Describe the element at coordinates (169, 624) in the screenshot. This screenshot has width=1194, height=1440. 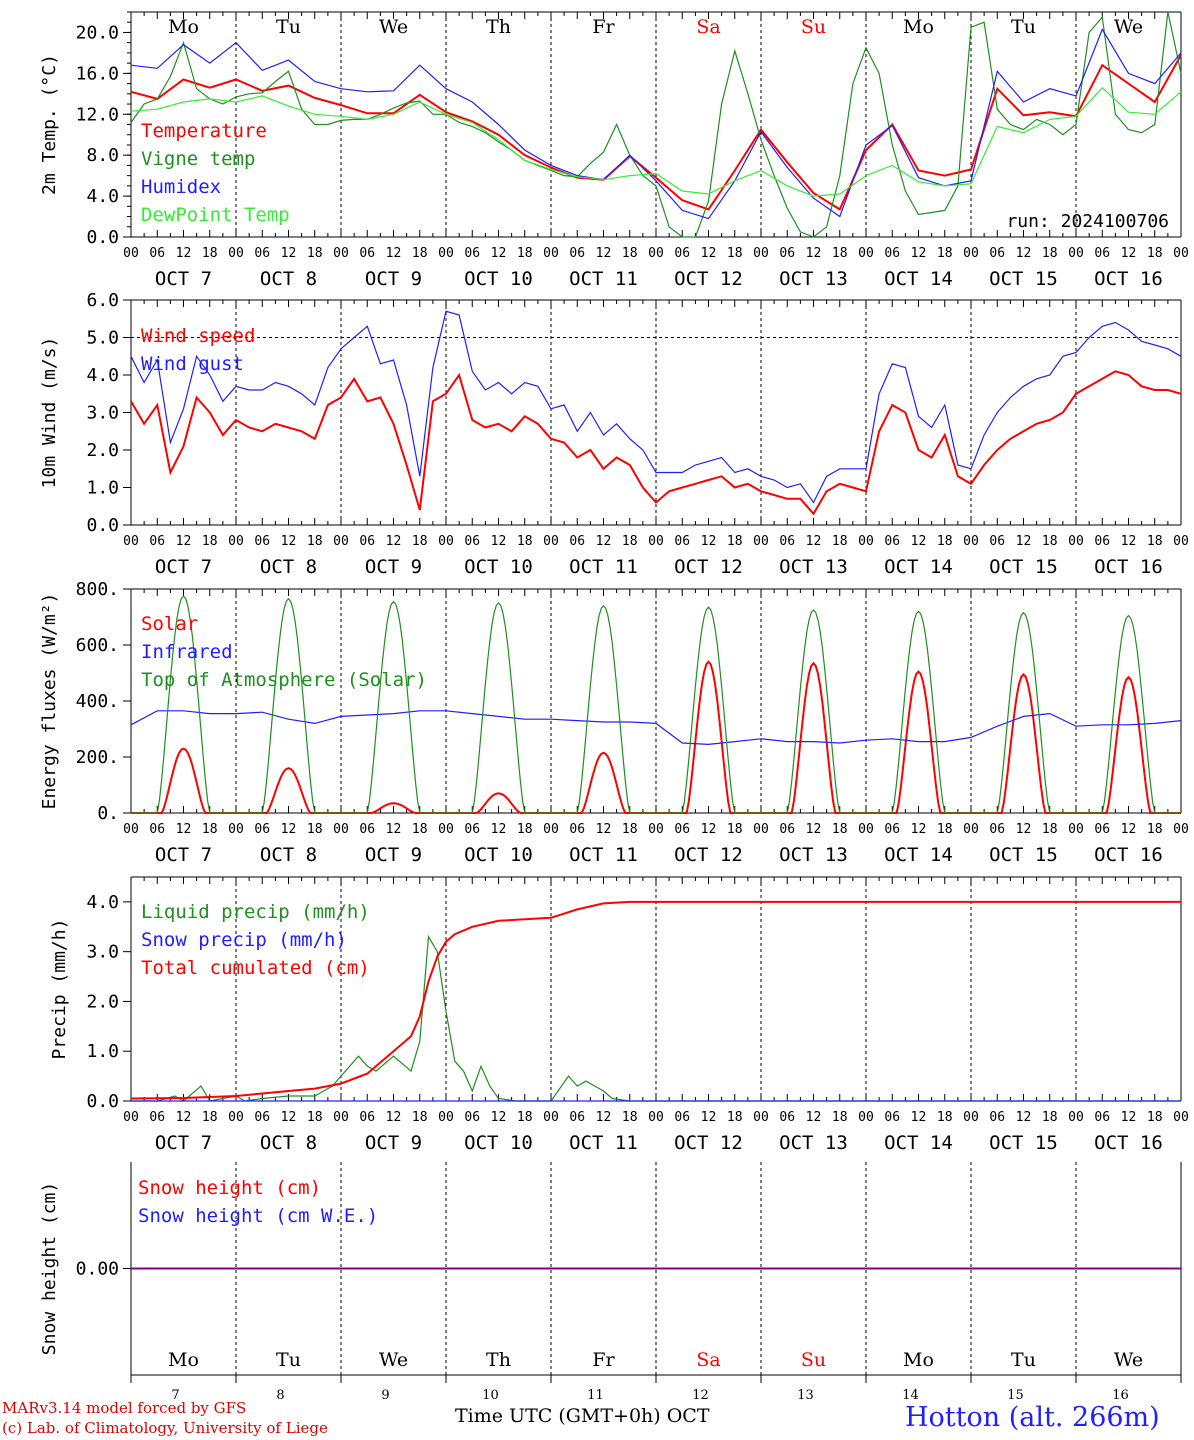
I see `legend-entry: Solar` at that location.